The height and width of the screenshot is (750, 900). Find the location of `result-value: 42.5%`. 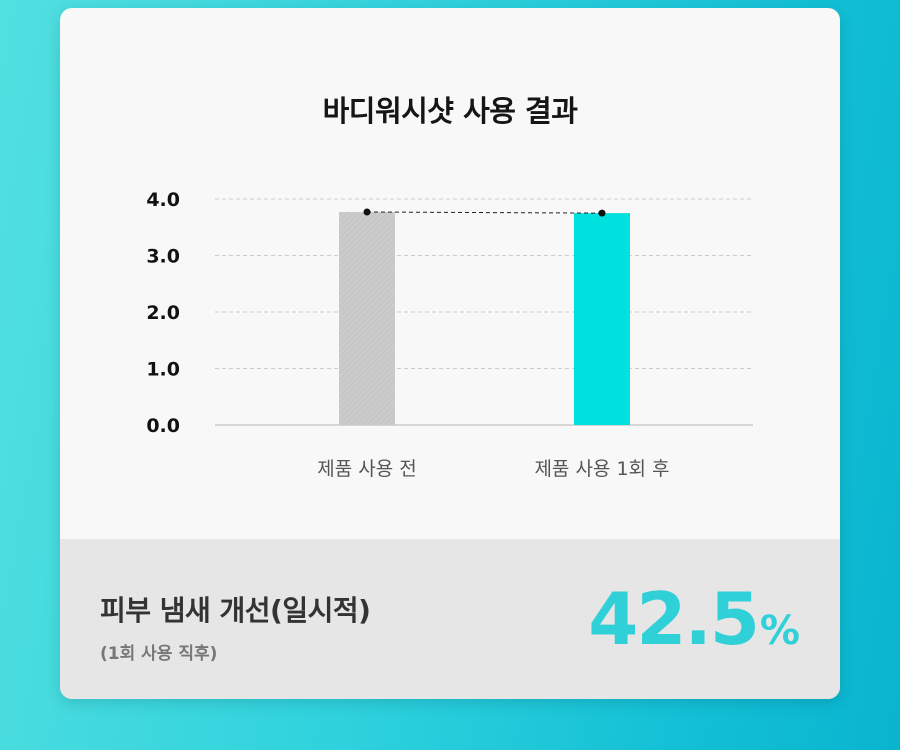

result-value: 42.5% is located at coordinates (694, 619).